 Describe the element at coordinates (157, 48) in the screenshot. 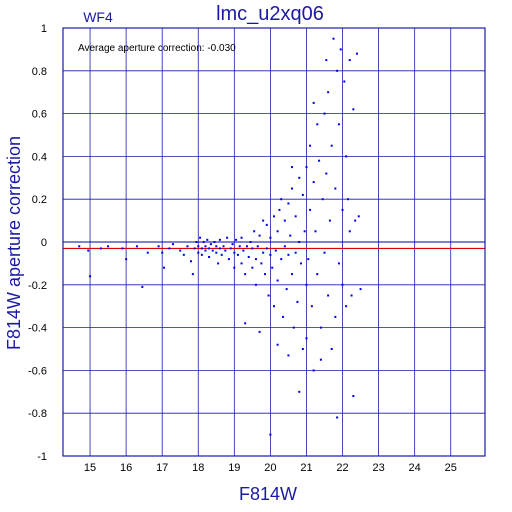

I see `average-correction-annotation: Average aperture correction: -0.030` at that location.